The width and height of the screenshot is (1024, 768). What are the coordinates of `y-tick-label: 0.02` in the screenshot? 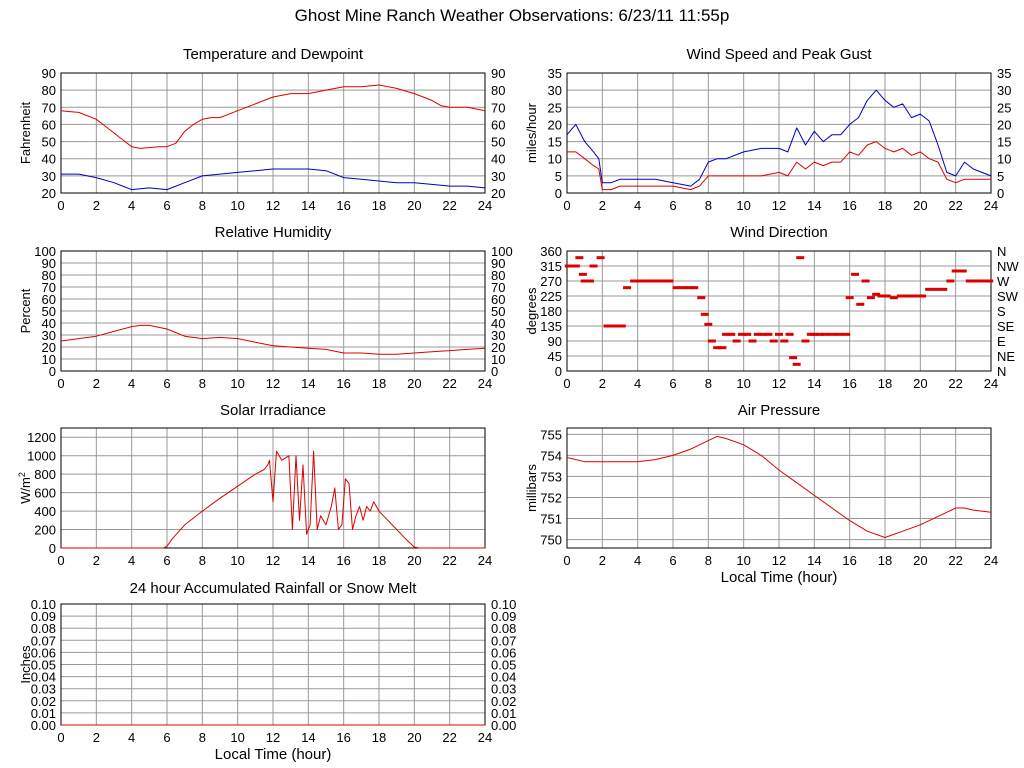 It's located at (43, 701).